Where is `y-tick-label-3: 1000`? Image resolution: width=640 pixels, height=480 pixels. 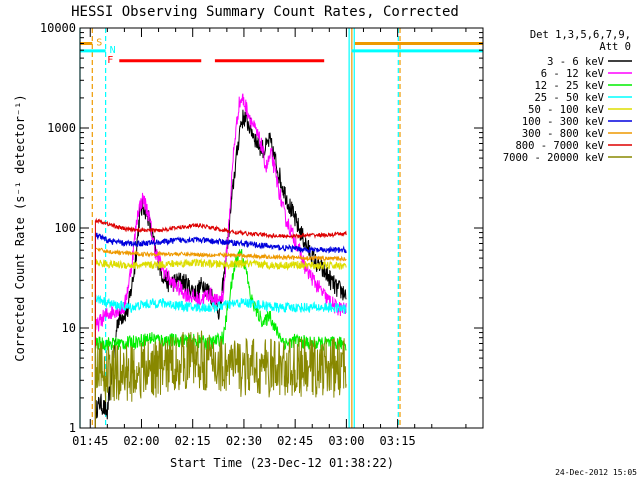 y-tick-label-3: 1000 is located at coordinates (61, 128).